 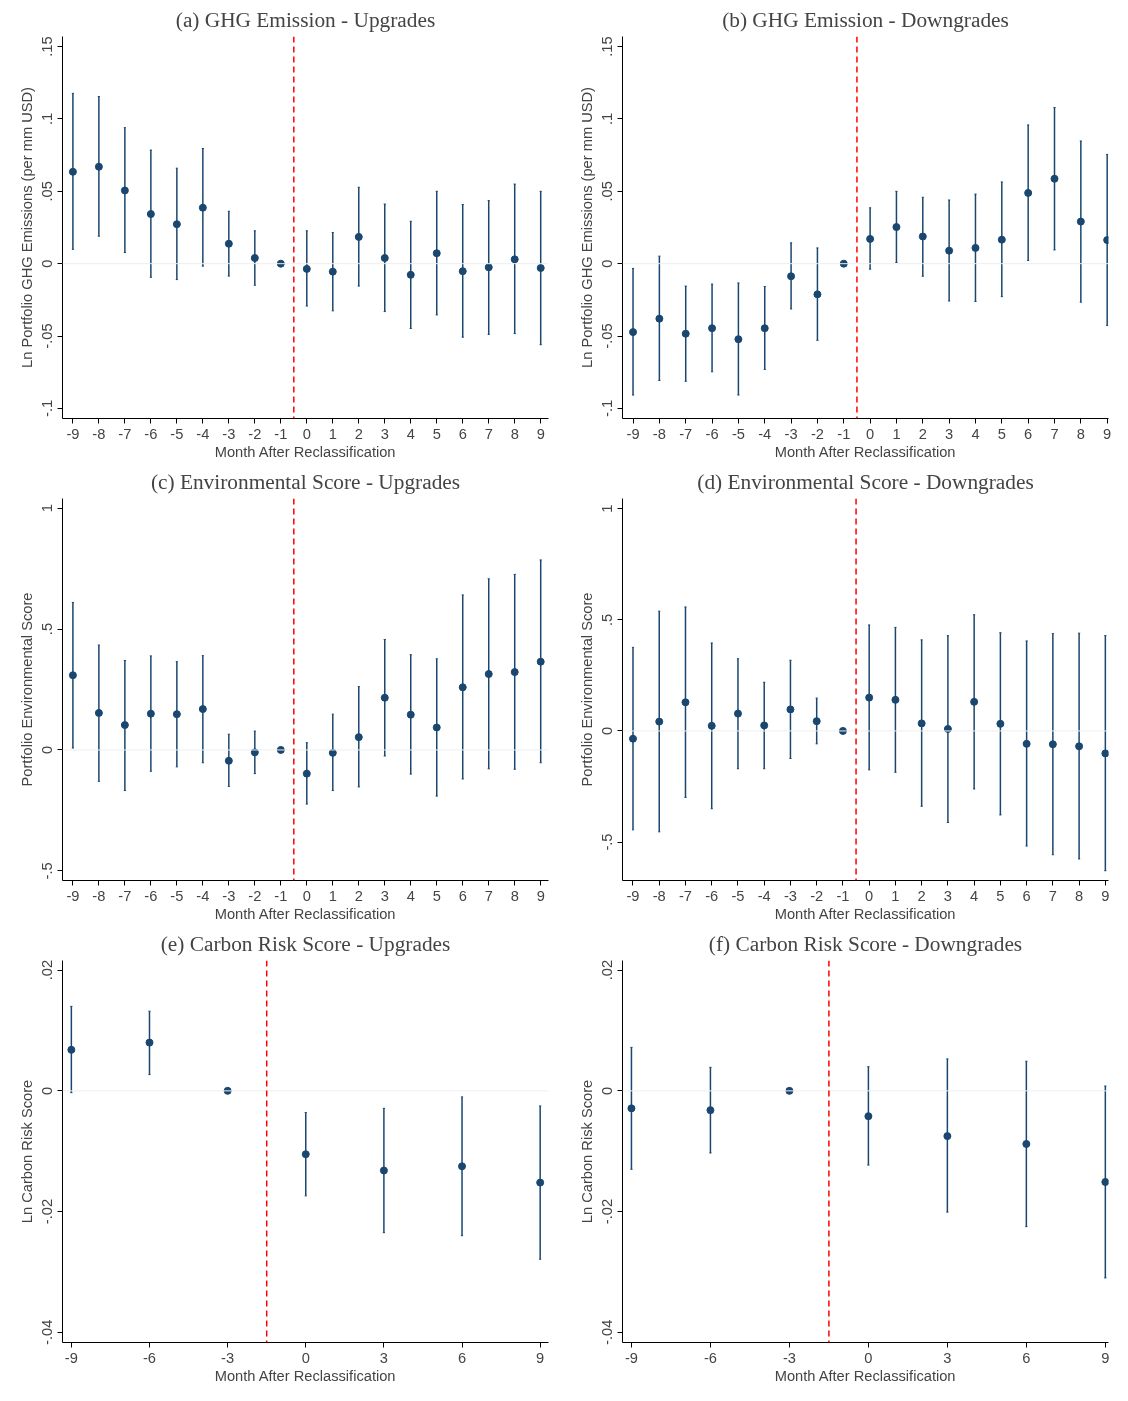 What do you see at coordinates (47, 336) in the screenshot?
I see `y-tick-label: -.05` at bounding box center [47, 336].